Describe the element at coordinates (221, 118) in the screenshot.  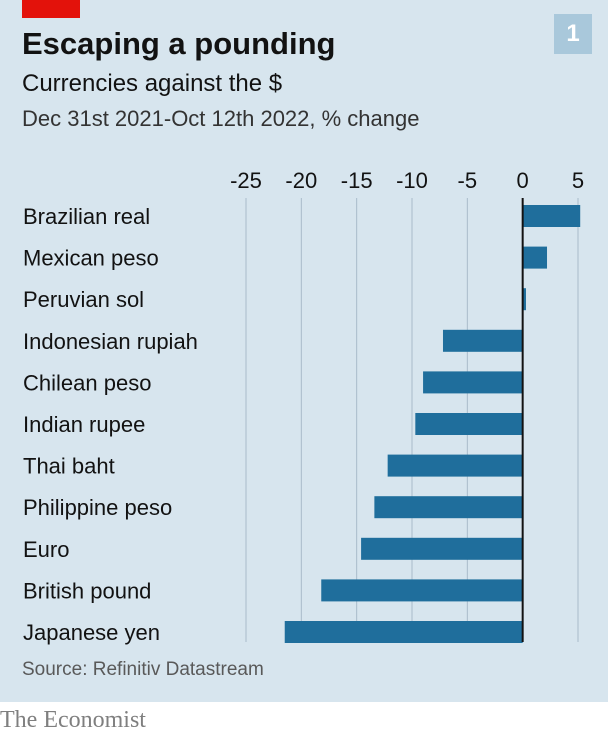
I see `chart-date-range: Dec 31st 2021-Oct 12th 2022, % change` at that location.